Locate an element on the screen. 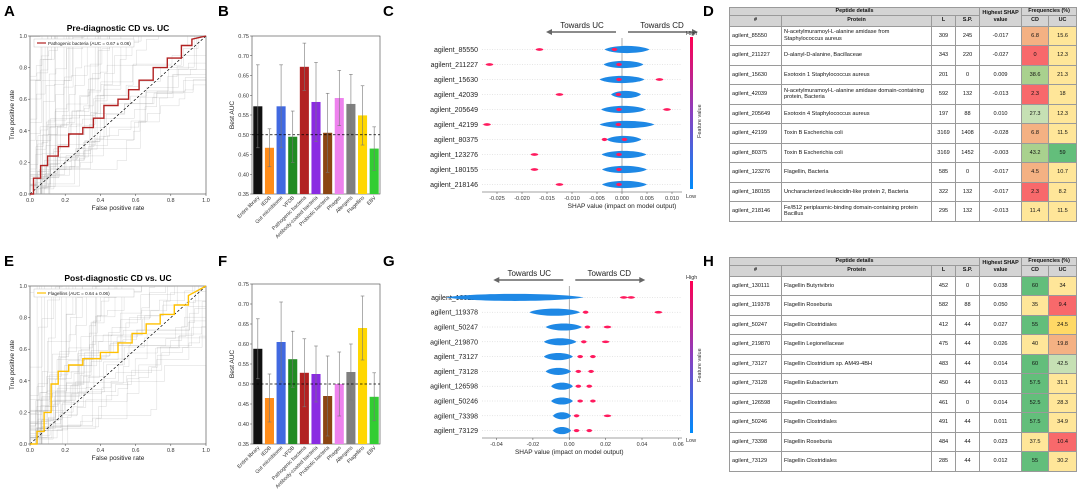 The image size is (1080, 502). cell-peptide-id: agilent_85550 is located at coordinates (755, 36).